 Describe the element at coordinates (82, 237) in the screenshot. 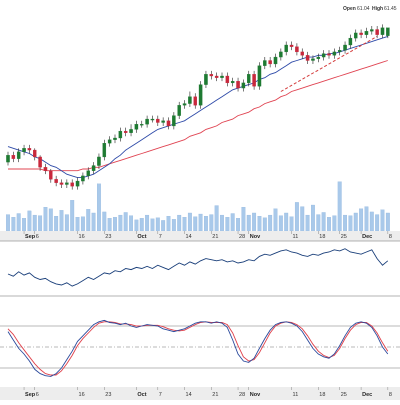

I see `day-tick-label: 16` at that location.